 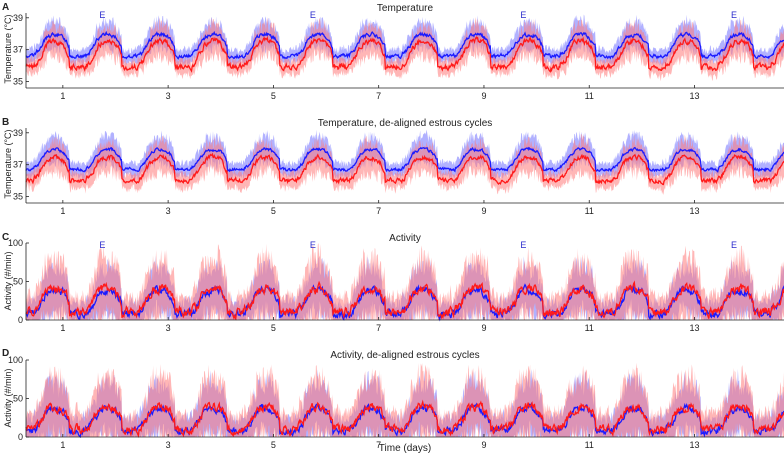 What do you see at coordinates (8, 163) in the screenshot?
I see `panel-b-ylabel: Temperature (°C)` at bounding box center [8, 163].